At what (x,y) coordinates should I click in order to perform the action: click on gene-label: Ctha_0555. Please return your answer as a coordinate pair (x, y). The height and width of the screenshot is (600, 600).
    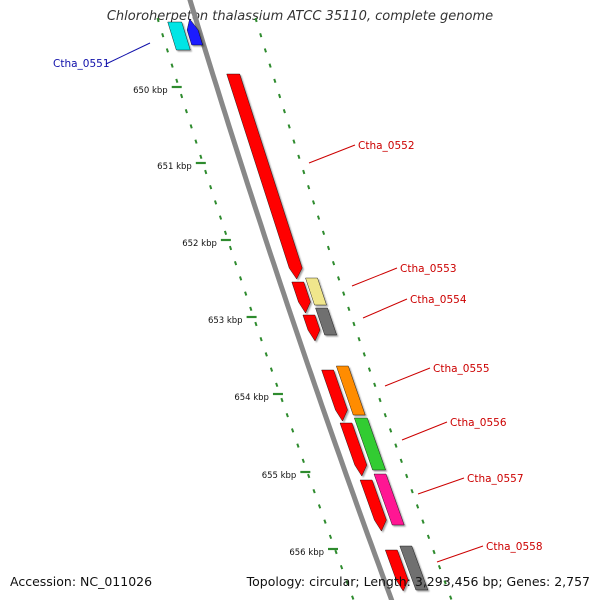
    Looking at the image, I should click on (461, 369).